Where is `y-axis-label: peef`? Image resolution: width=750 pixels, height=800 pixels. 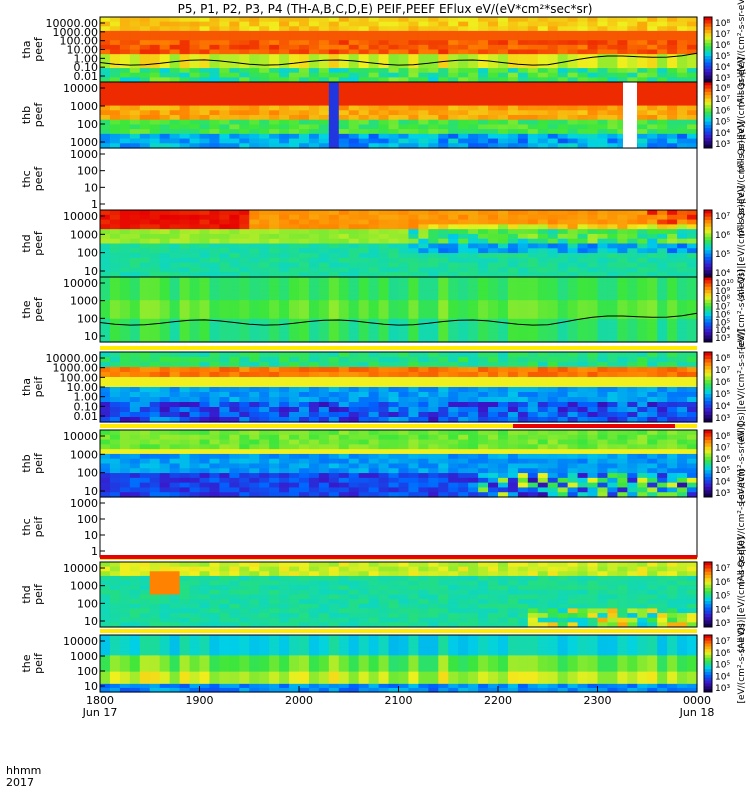 y-axis-label: peef is located at coordinates (38, 49).